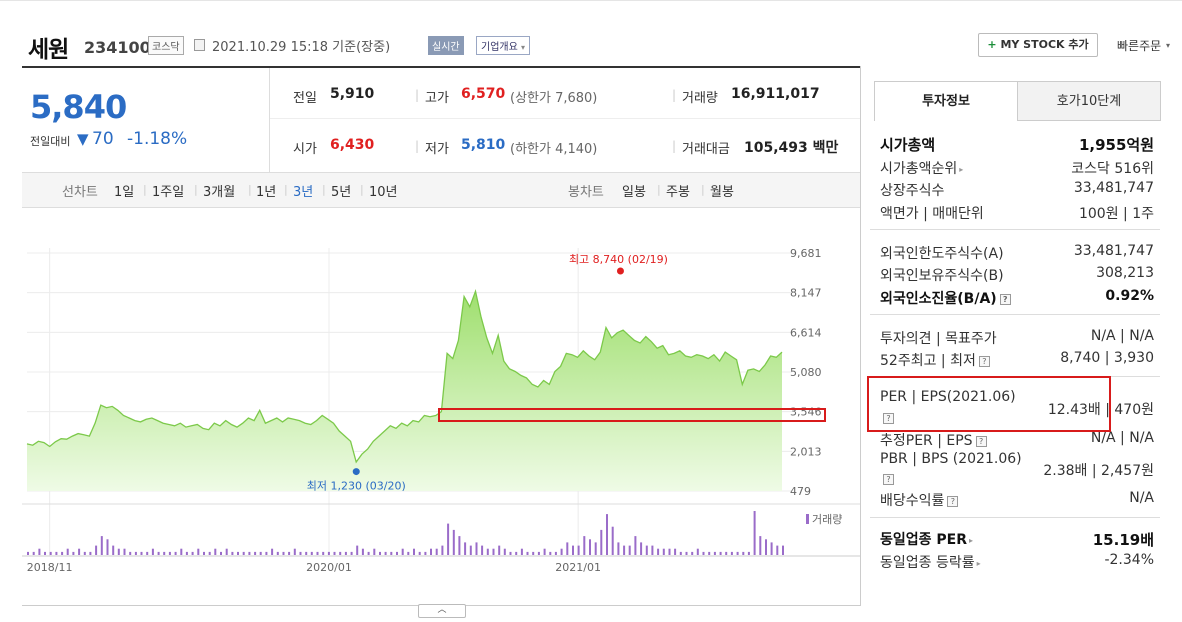 Image resolution: width=1182 pixels, height=622 pixels. What do you see at coordinates (951, 459) in the screenshot?
I see `pbr-label: PBR | BPS (2021.06)` at bounding box center [951, 459].